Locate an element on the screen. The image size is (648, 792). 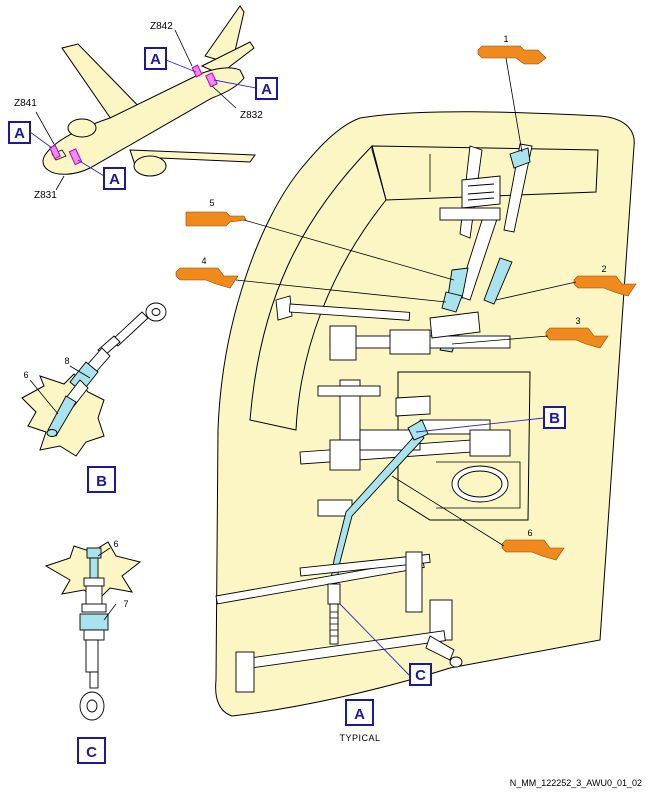
view-box-b-callout: B is located at coordinates (554, 417).